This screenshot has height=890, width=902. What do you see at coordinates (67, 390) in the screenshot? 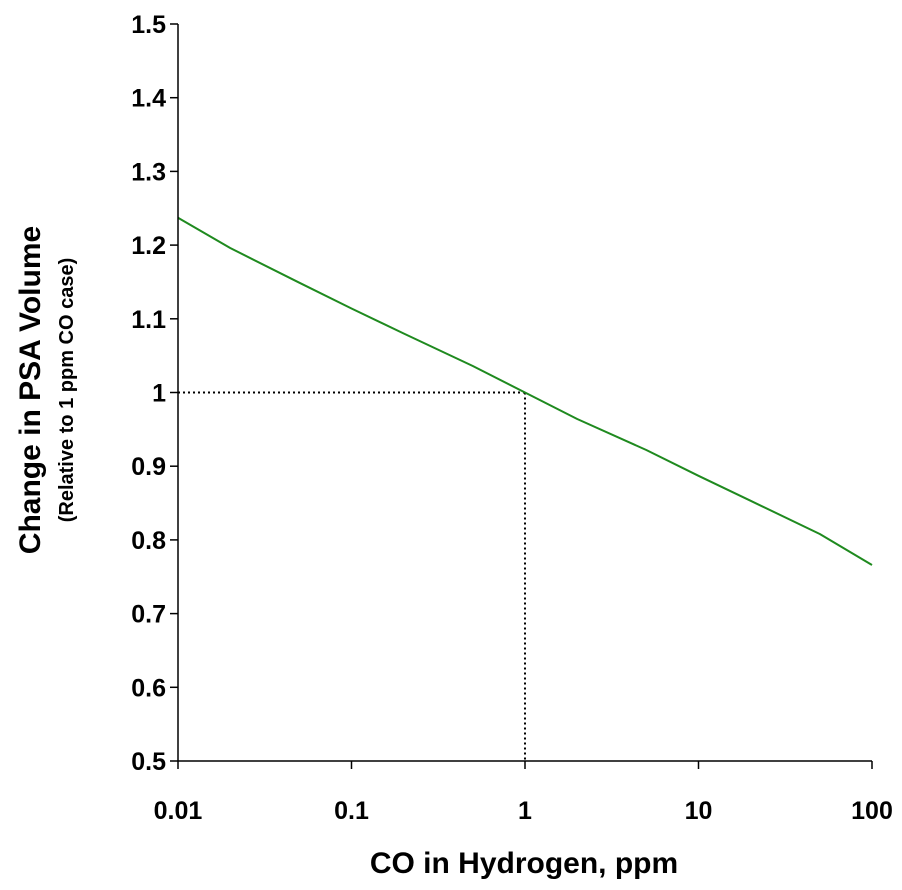
I see `y-axis-subtitle: (Relative to 1 ppm CO case)` at bounding box center [67, 390].